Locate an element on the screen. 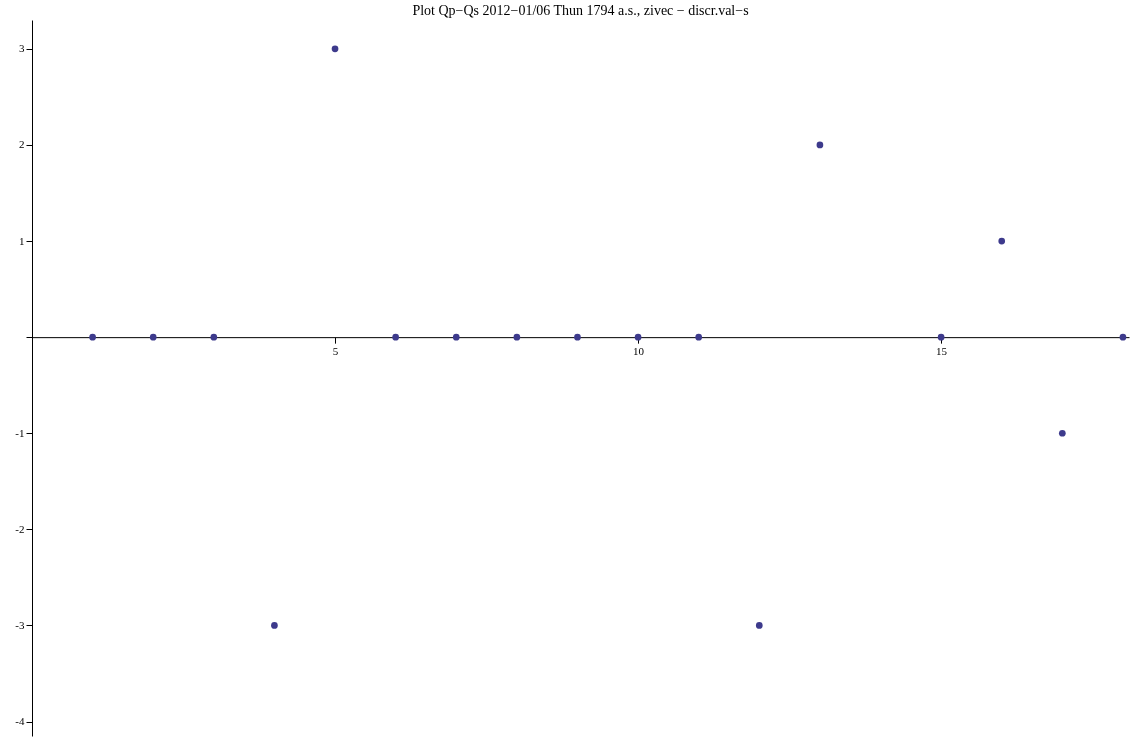 Image resolution: width=1139 pixels, height=740 pixels. y-tick-label: -2 is located at coordinates (20, 528).